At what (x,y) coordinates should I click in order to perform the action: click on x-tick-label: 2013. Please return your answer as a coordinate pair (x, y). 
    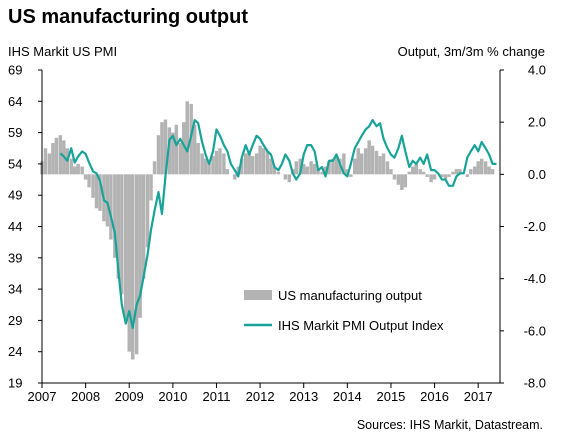
    Looking at the image, I should click on (303, 396).